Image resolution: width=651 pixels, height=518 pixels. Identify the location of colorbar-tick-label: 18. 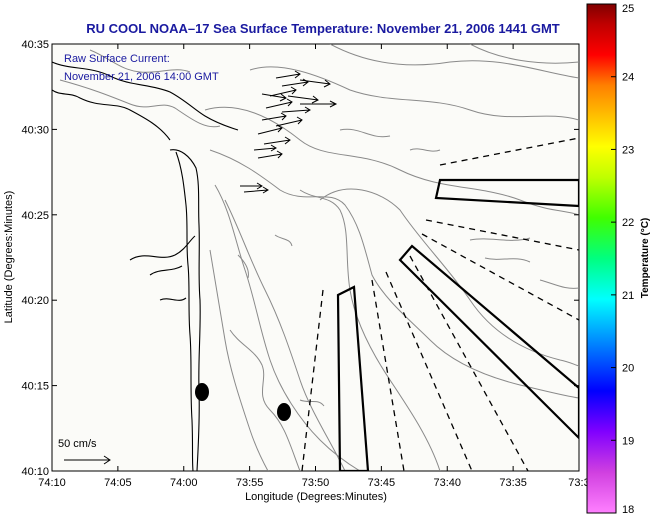
(628, 510).